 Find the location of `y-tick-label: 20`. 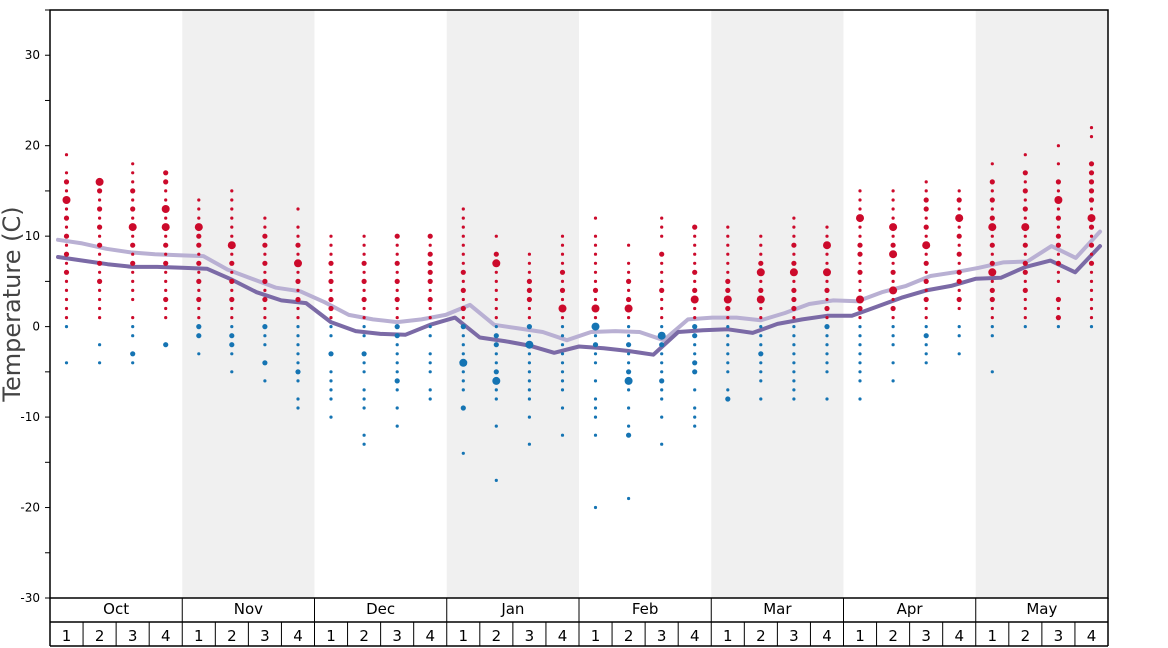

y-tick-label: 20 is located at coordinates (32, 146).